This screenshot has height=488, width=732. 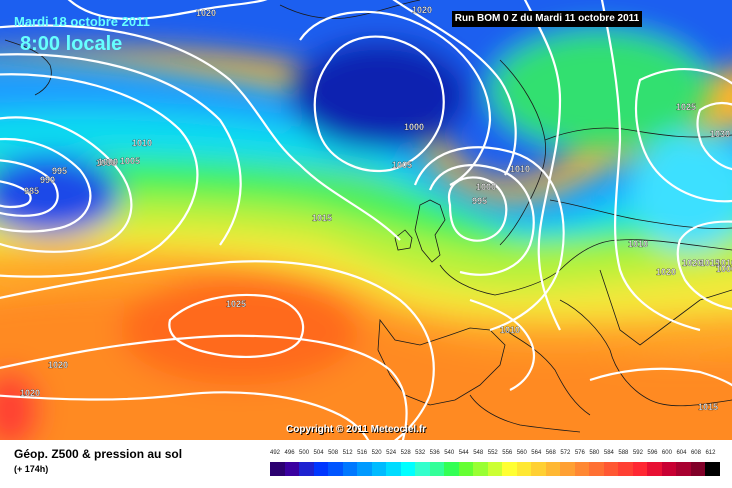 I want to click on color-scale-label: 564, so click(x=536, y=453).